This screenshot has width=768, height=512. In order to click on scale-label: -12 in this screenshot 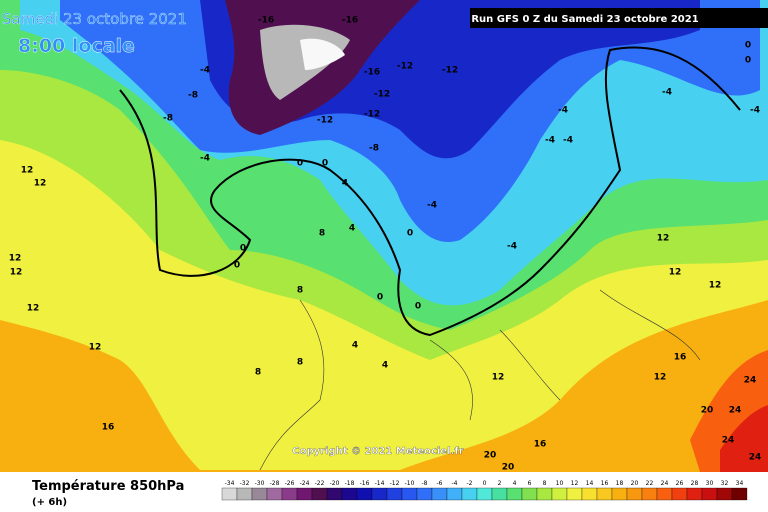, I will do `click(395, 483)`.